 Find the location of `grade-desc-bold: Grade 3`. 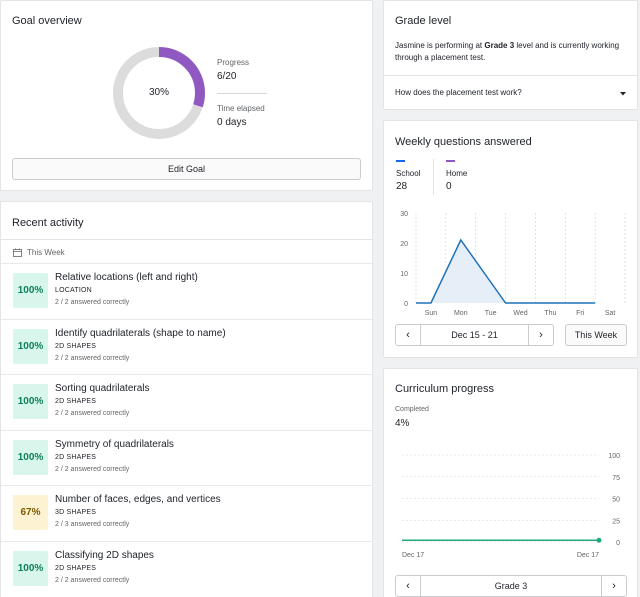

grade-desc-bold: Grade 3 is located at coordinates (499, 45).